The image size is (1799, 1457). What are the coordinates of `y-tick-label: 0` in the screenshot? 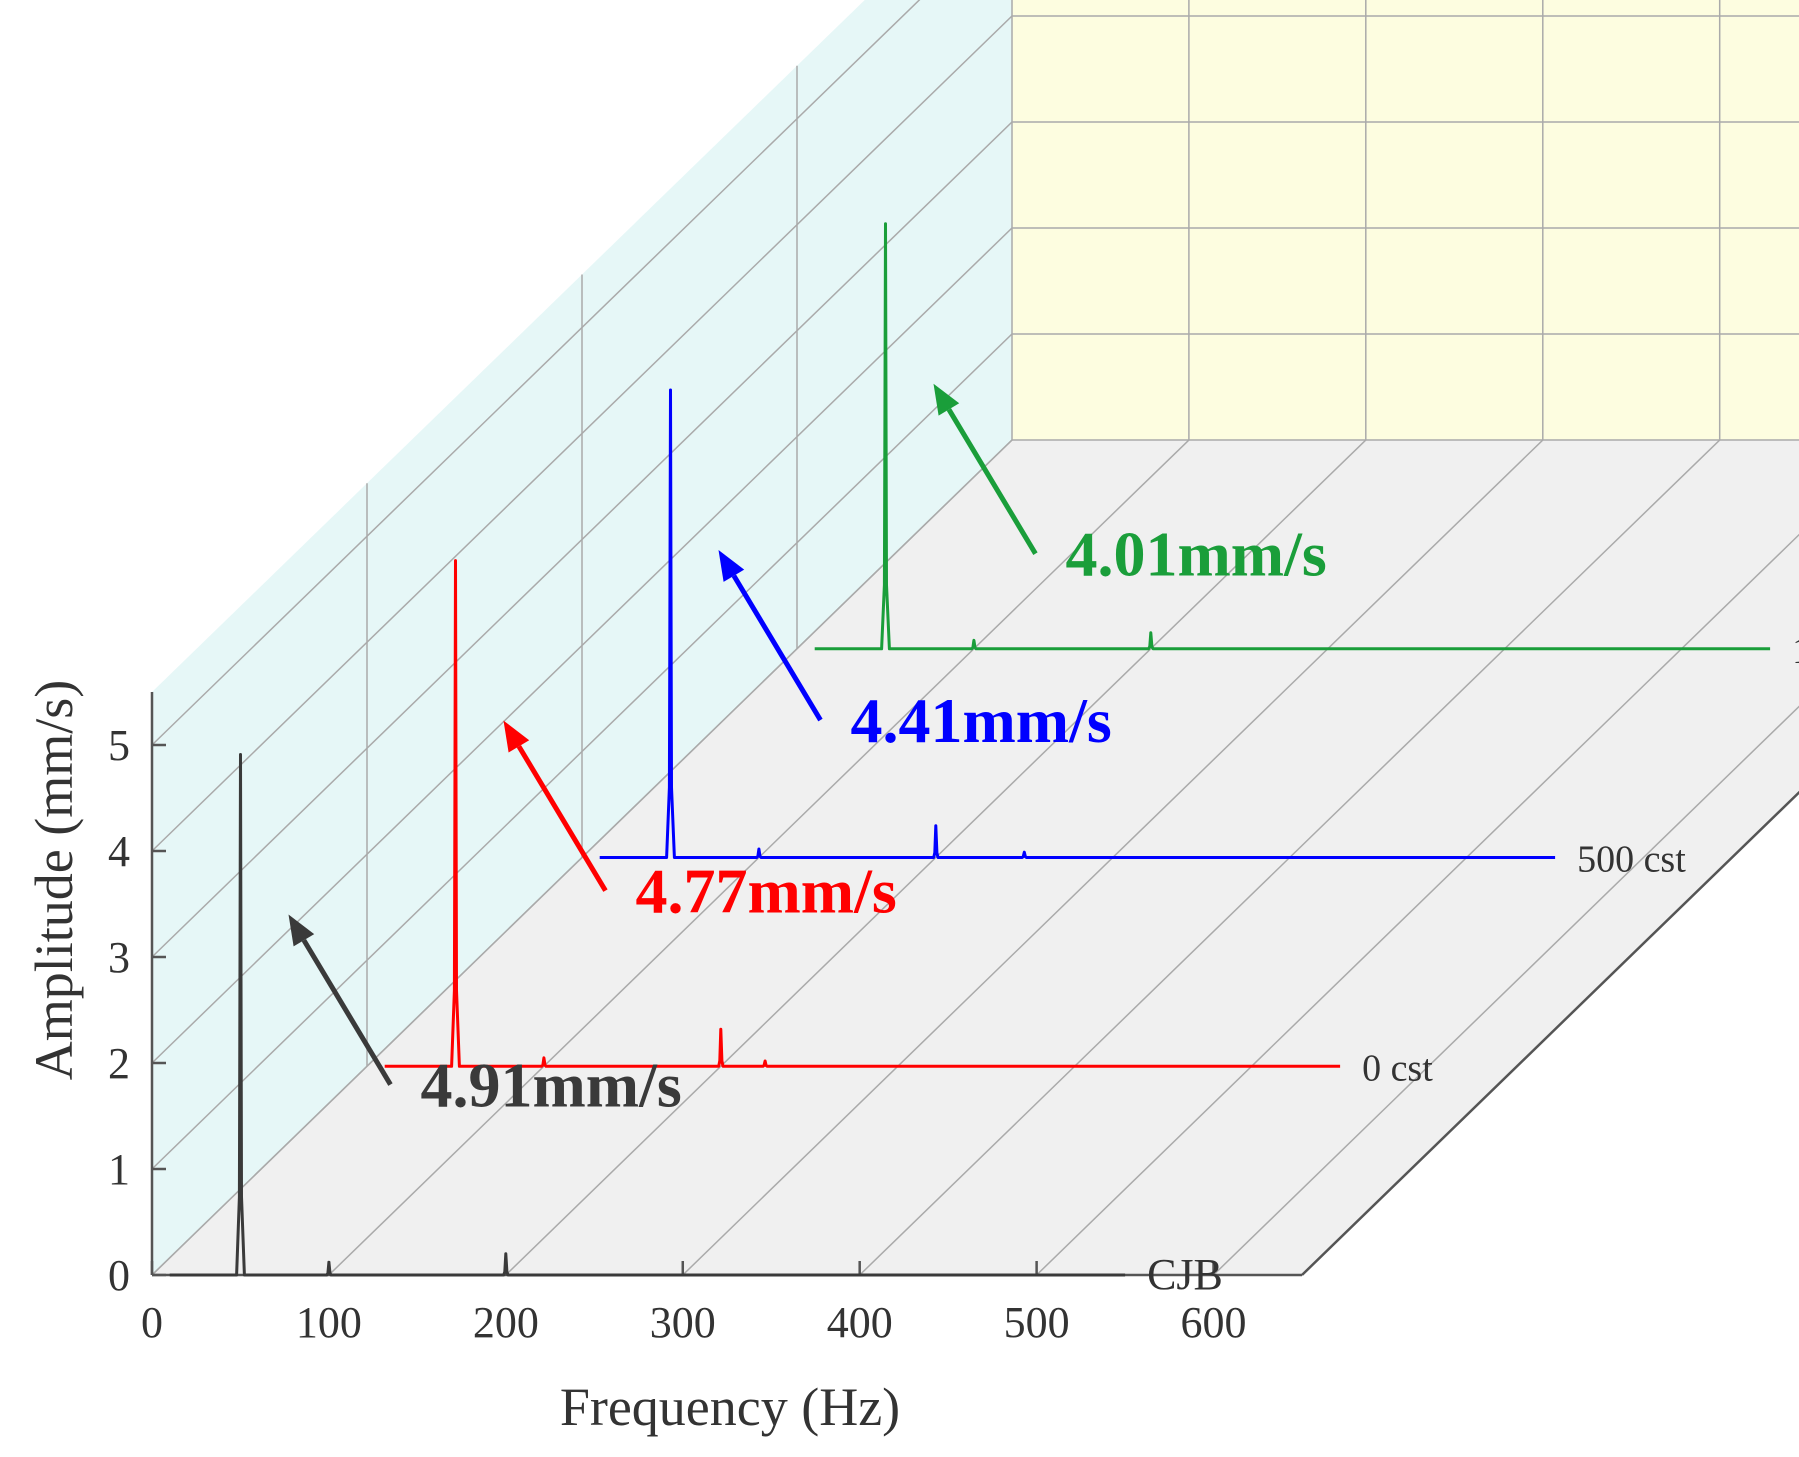 It's located at (119, 1275).